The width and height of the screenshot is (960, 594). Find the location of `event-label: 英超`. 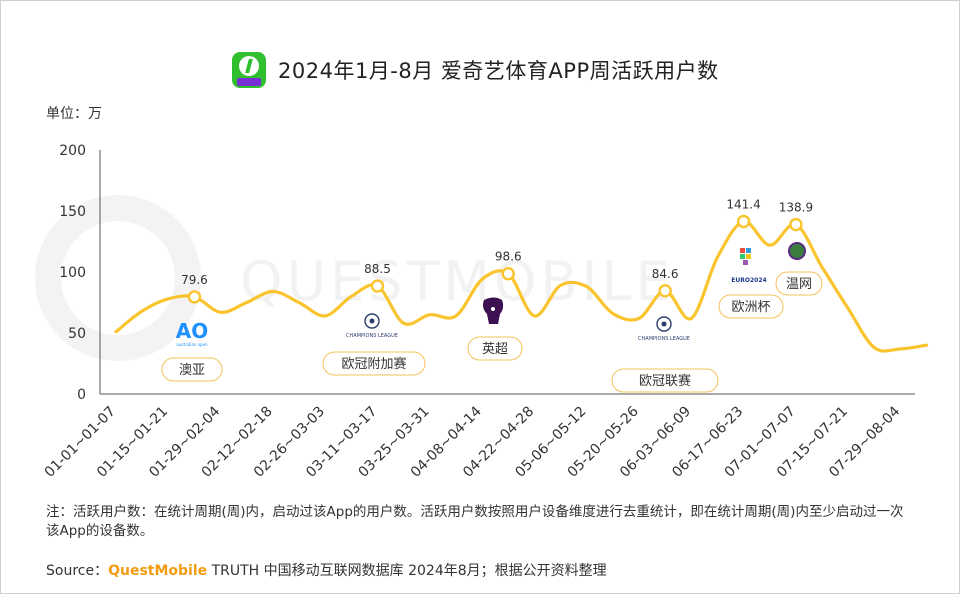

event-label: 英超 is located at coordinates (495, 349).